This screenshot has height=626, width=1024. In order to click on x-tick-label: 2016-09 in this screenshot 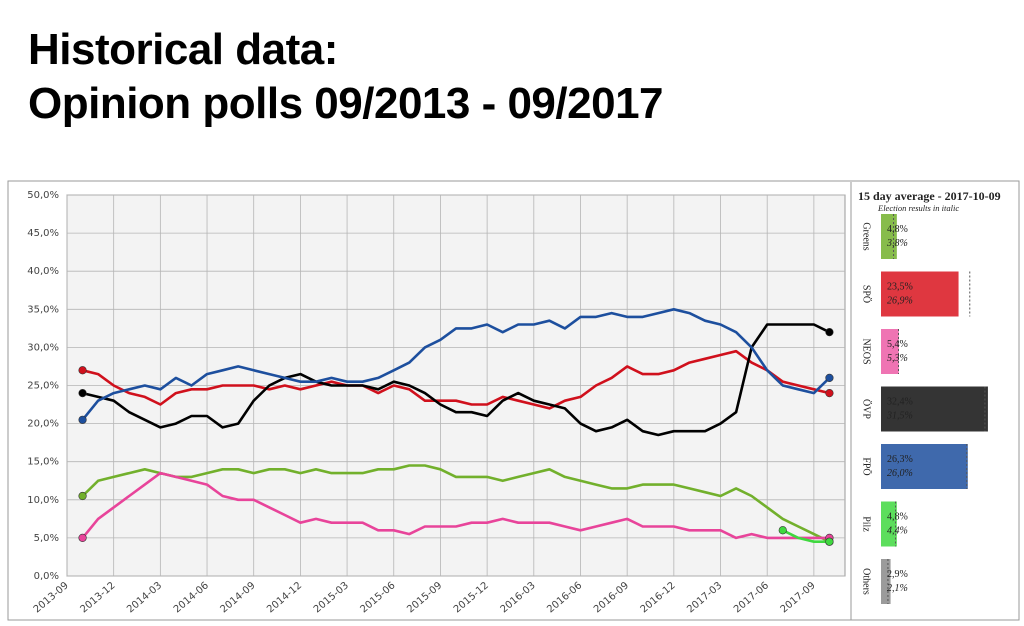, I will do `click(611, 597)`.